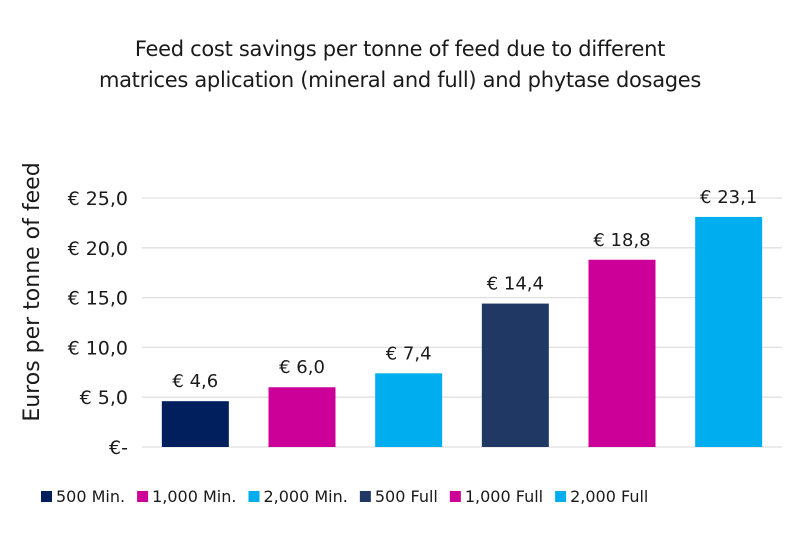 Image resolution: width=800 pixels, height=554 pixels. I want to click on legend-item: 1,000 Full, so click(496, 496).